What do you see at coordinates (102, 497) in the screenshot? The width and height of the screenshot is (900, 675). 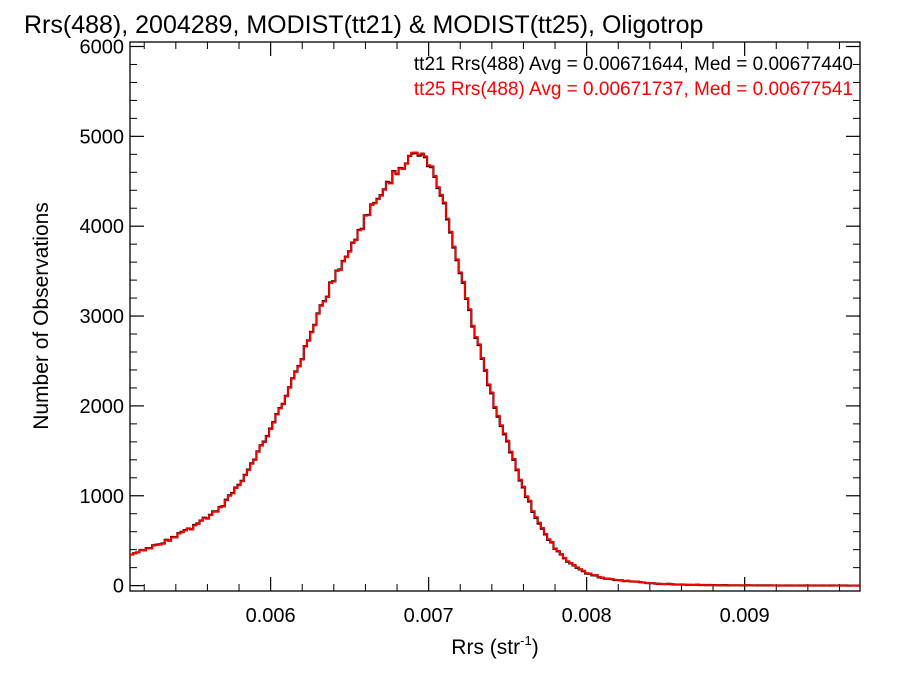 I see `y-tick-label: 1000` at bounding box center [102, 497].